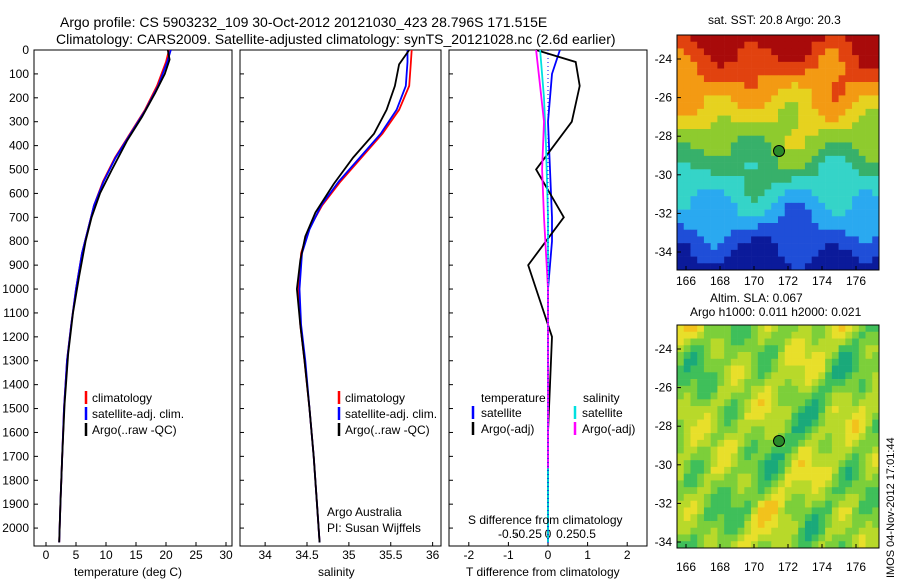 This screenshot has height=580, width=900. Describe the element at coordinates (138, 552) in the screenshot. I see `temperature-x-ticks: 0 5 10 15 20 25 30` at that location.